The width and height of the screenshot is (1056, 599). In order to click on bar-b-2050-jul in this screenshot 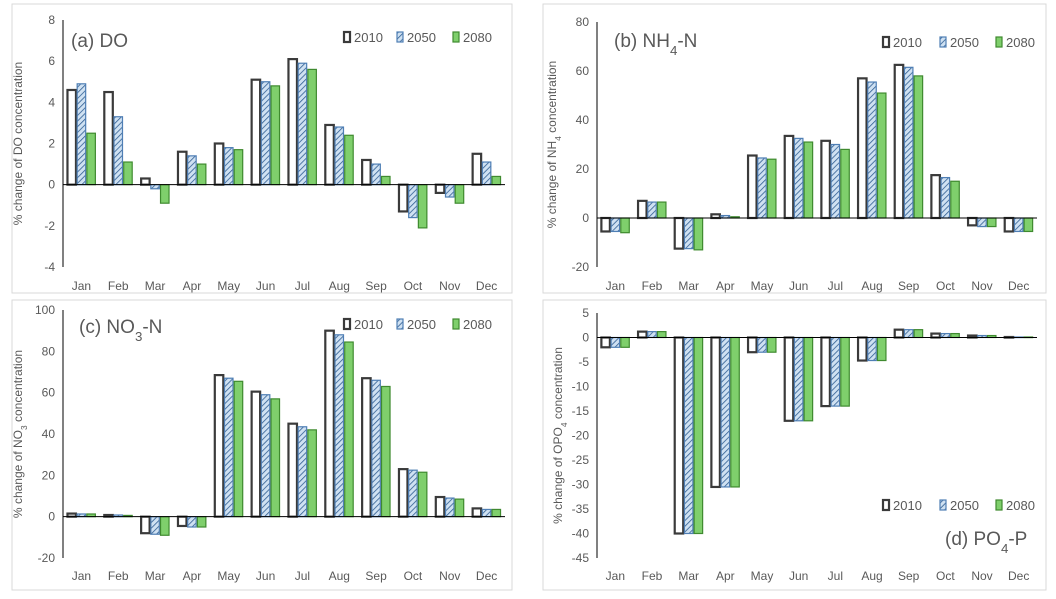, I will do `click(835, 181)`.